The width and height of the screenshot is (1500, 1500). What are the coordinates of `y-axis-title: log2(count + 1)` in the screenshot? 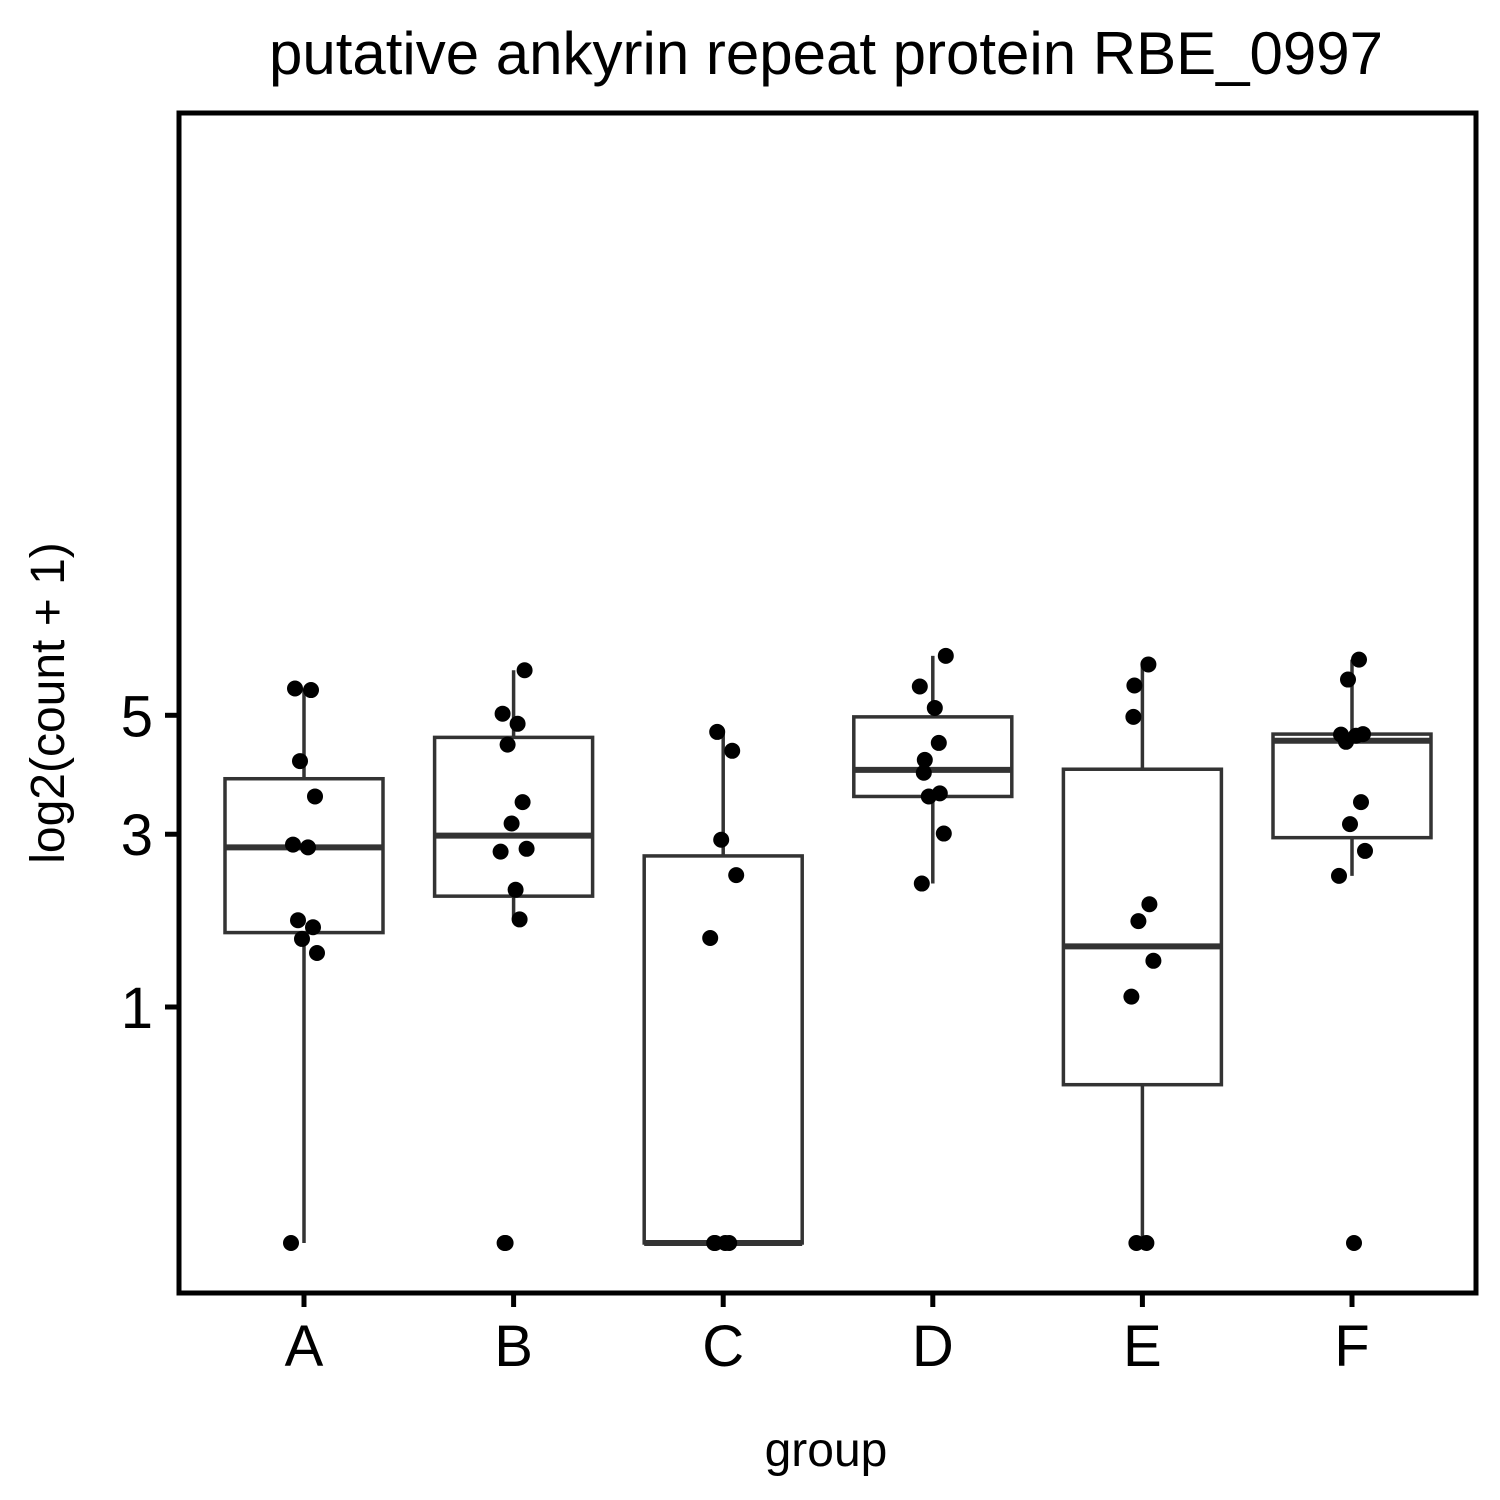 It's located at (48, 703).